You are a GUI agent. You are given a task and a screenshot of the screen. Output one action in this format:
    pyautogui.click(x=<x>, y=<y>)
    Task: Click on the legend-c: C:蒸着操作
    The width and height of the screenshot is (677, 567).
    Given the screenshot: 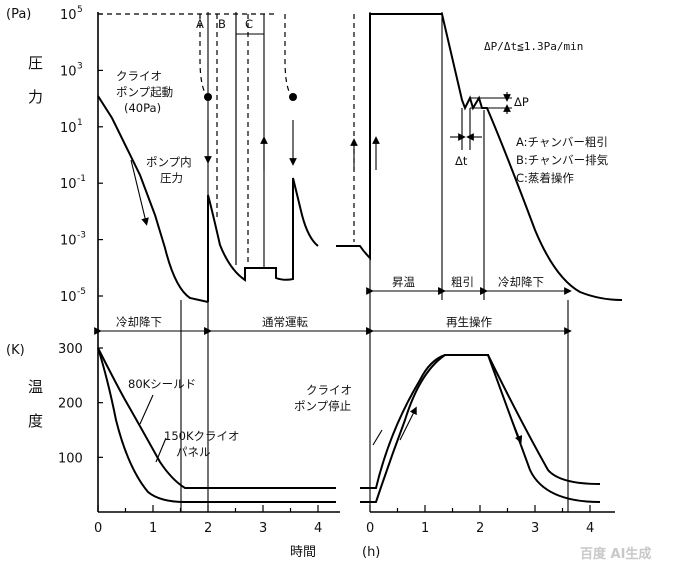 What is the action you would take?
    pyautogui.click(x=545, y=178)
    